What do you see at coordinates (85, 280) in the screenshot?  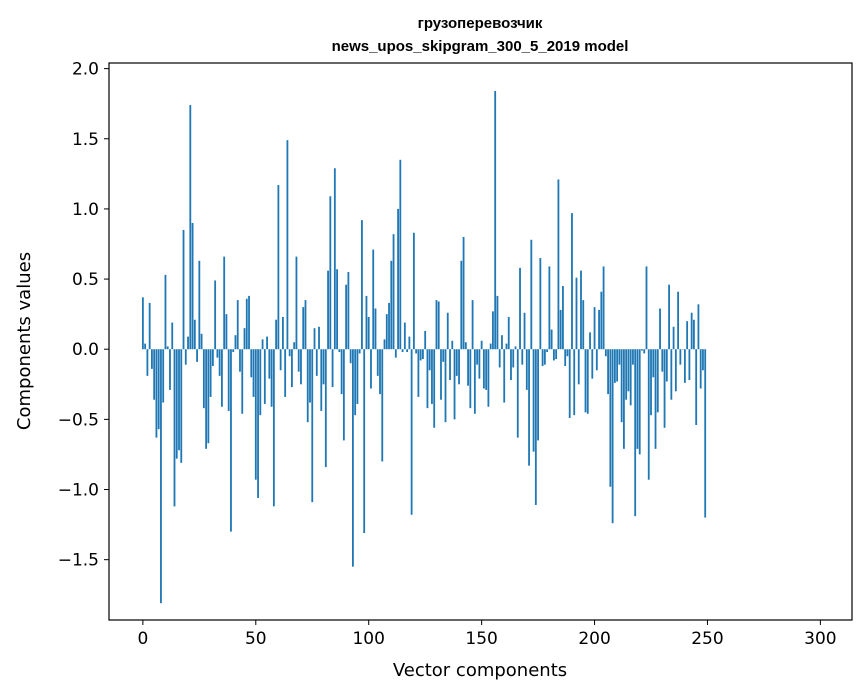 I see `y-tick-label: 0.5` at bounding box center [85, 280].